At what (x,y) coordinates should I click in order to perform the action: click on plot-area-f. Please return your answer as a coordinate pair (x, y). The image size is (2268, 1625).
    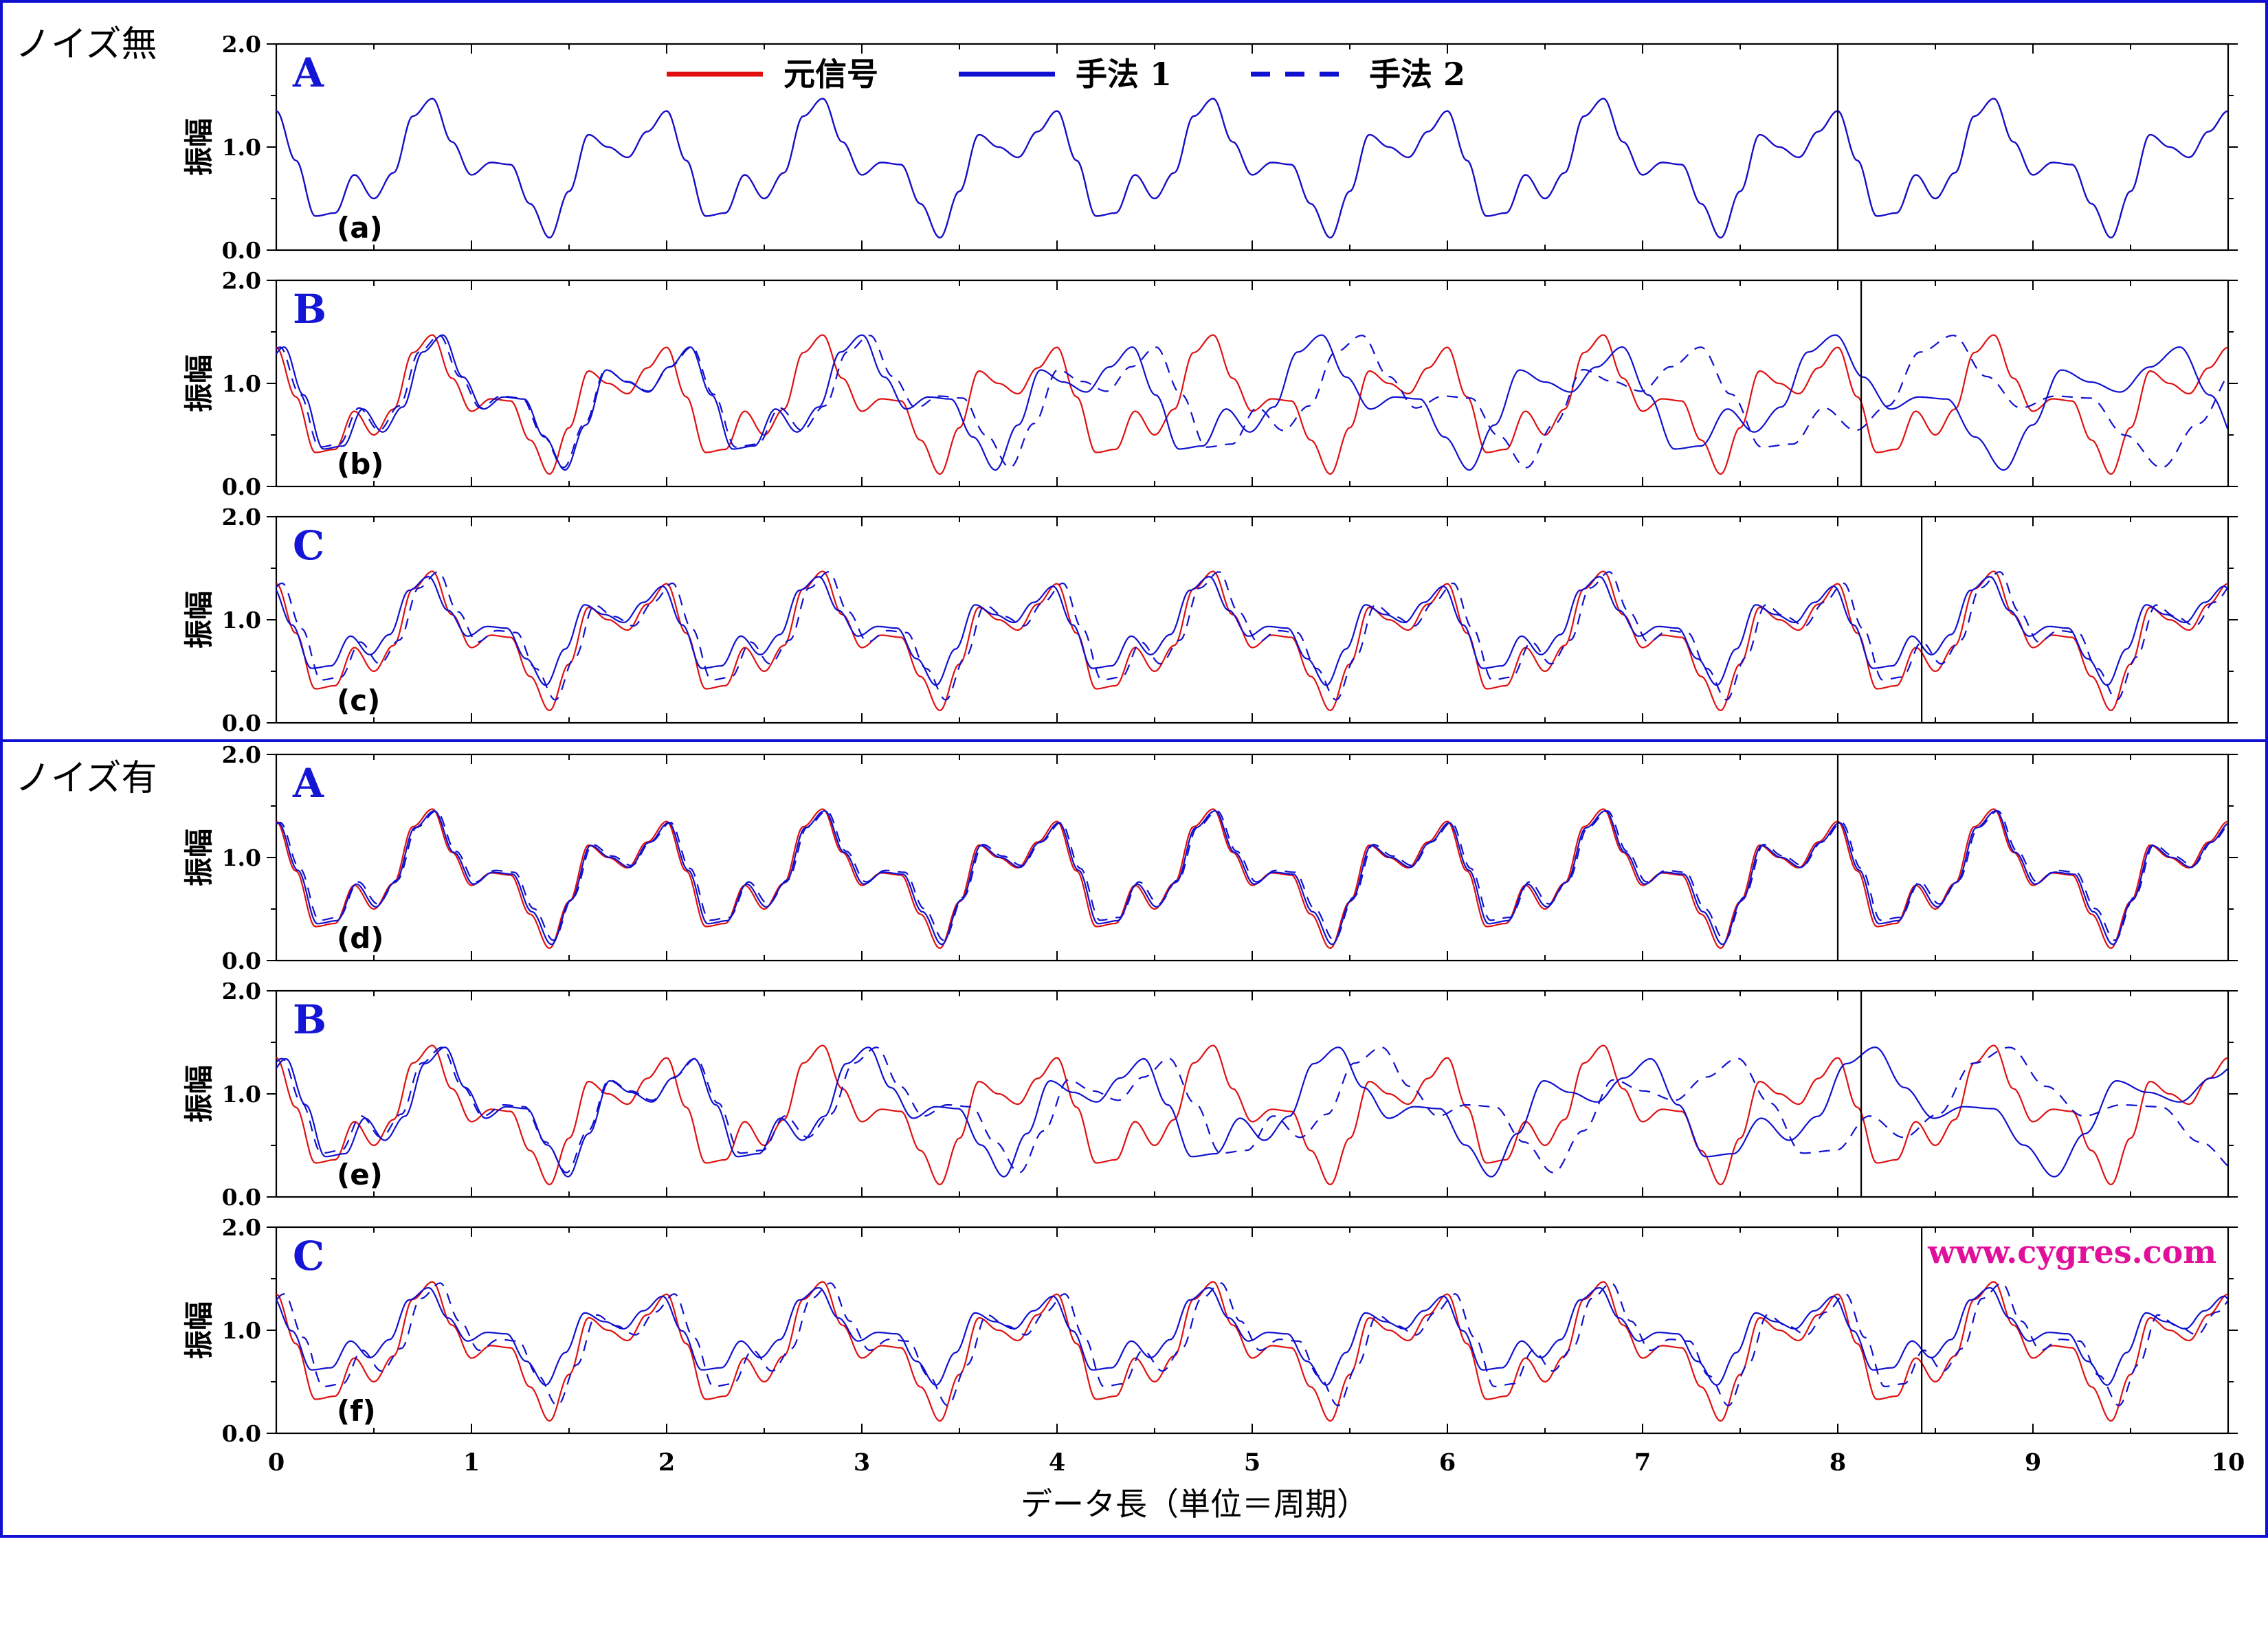
    Looking at the image, I should click on (1252, 1351).